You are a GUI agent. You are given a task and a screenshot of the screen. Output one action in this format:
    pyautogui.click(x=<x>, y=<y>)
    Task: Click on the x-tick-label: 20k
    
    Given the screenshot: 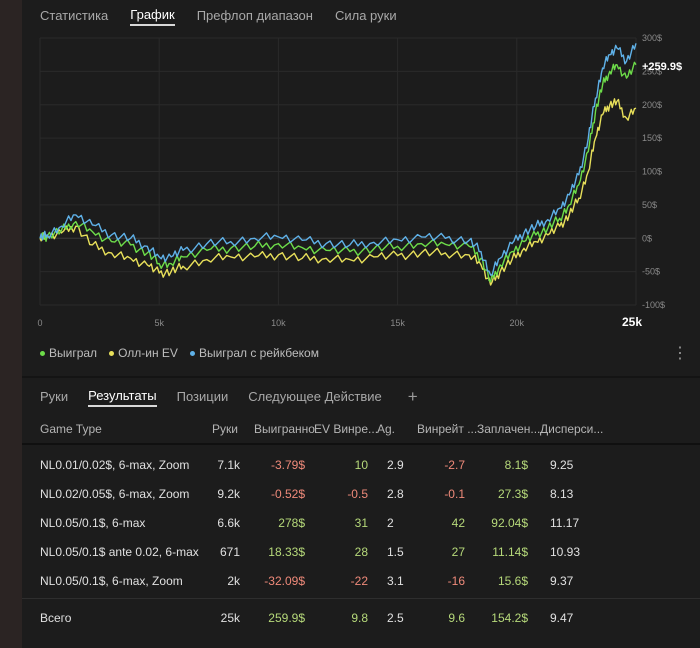 What is the action you would take?
    pyautogui.click(x=517, y=323)
    